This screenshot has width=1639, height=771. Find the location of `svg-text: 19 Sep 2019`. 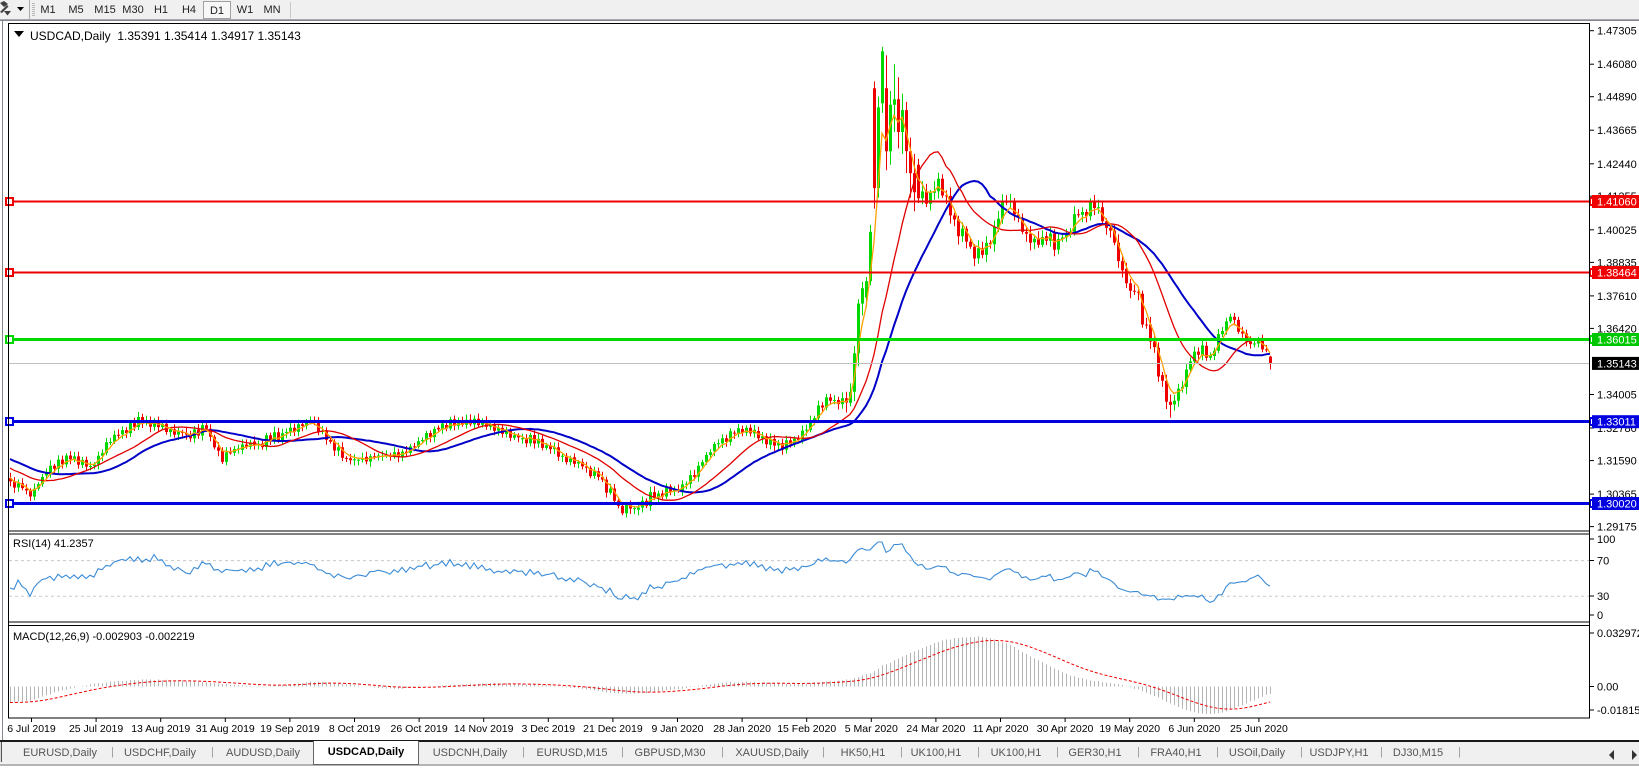

svg-text: 19 Sep 2019 is located at coordinates (290, 729).